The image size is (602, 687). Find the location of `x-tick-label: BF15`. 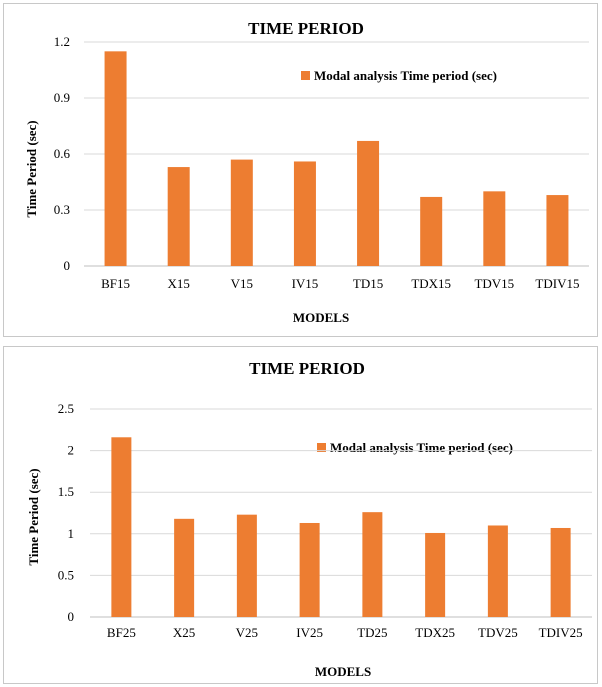

x-tick-label: BF15 is located at coordinates (115, 283).